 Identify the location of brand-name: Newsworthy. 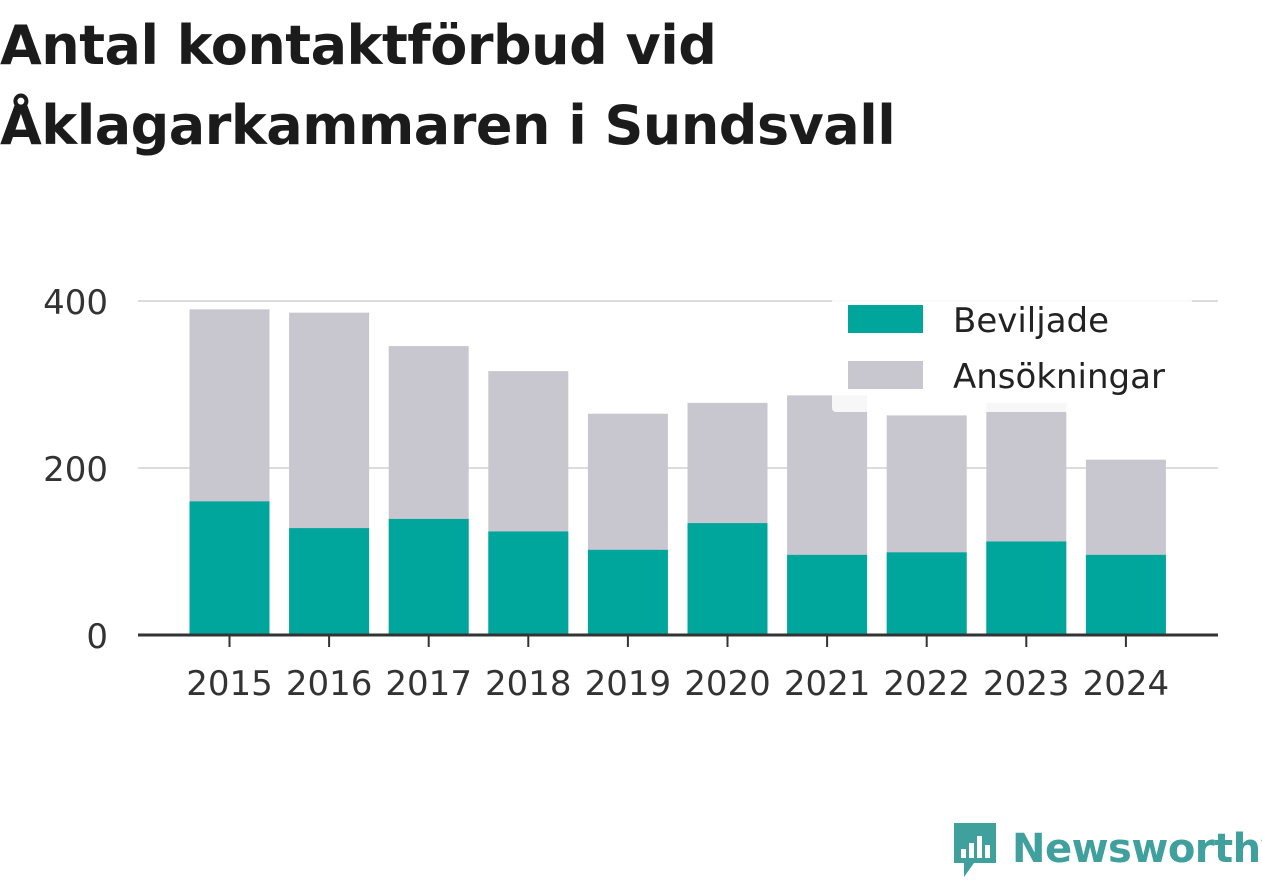
(1137, 849).